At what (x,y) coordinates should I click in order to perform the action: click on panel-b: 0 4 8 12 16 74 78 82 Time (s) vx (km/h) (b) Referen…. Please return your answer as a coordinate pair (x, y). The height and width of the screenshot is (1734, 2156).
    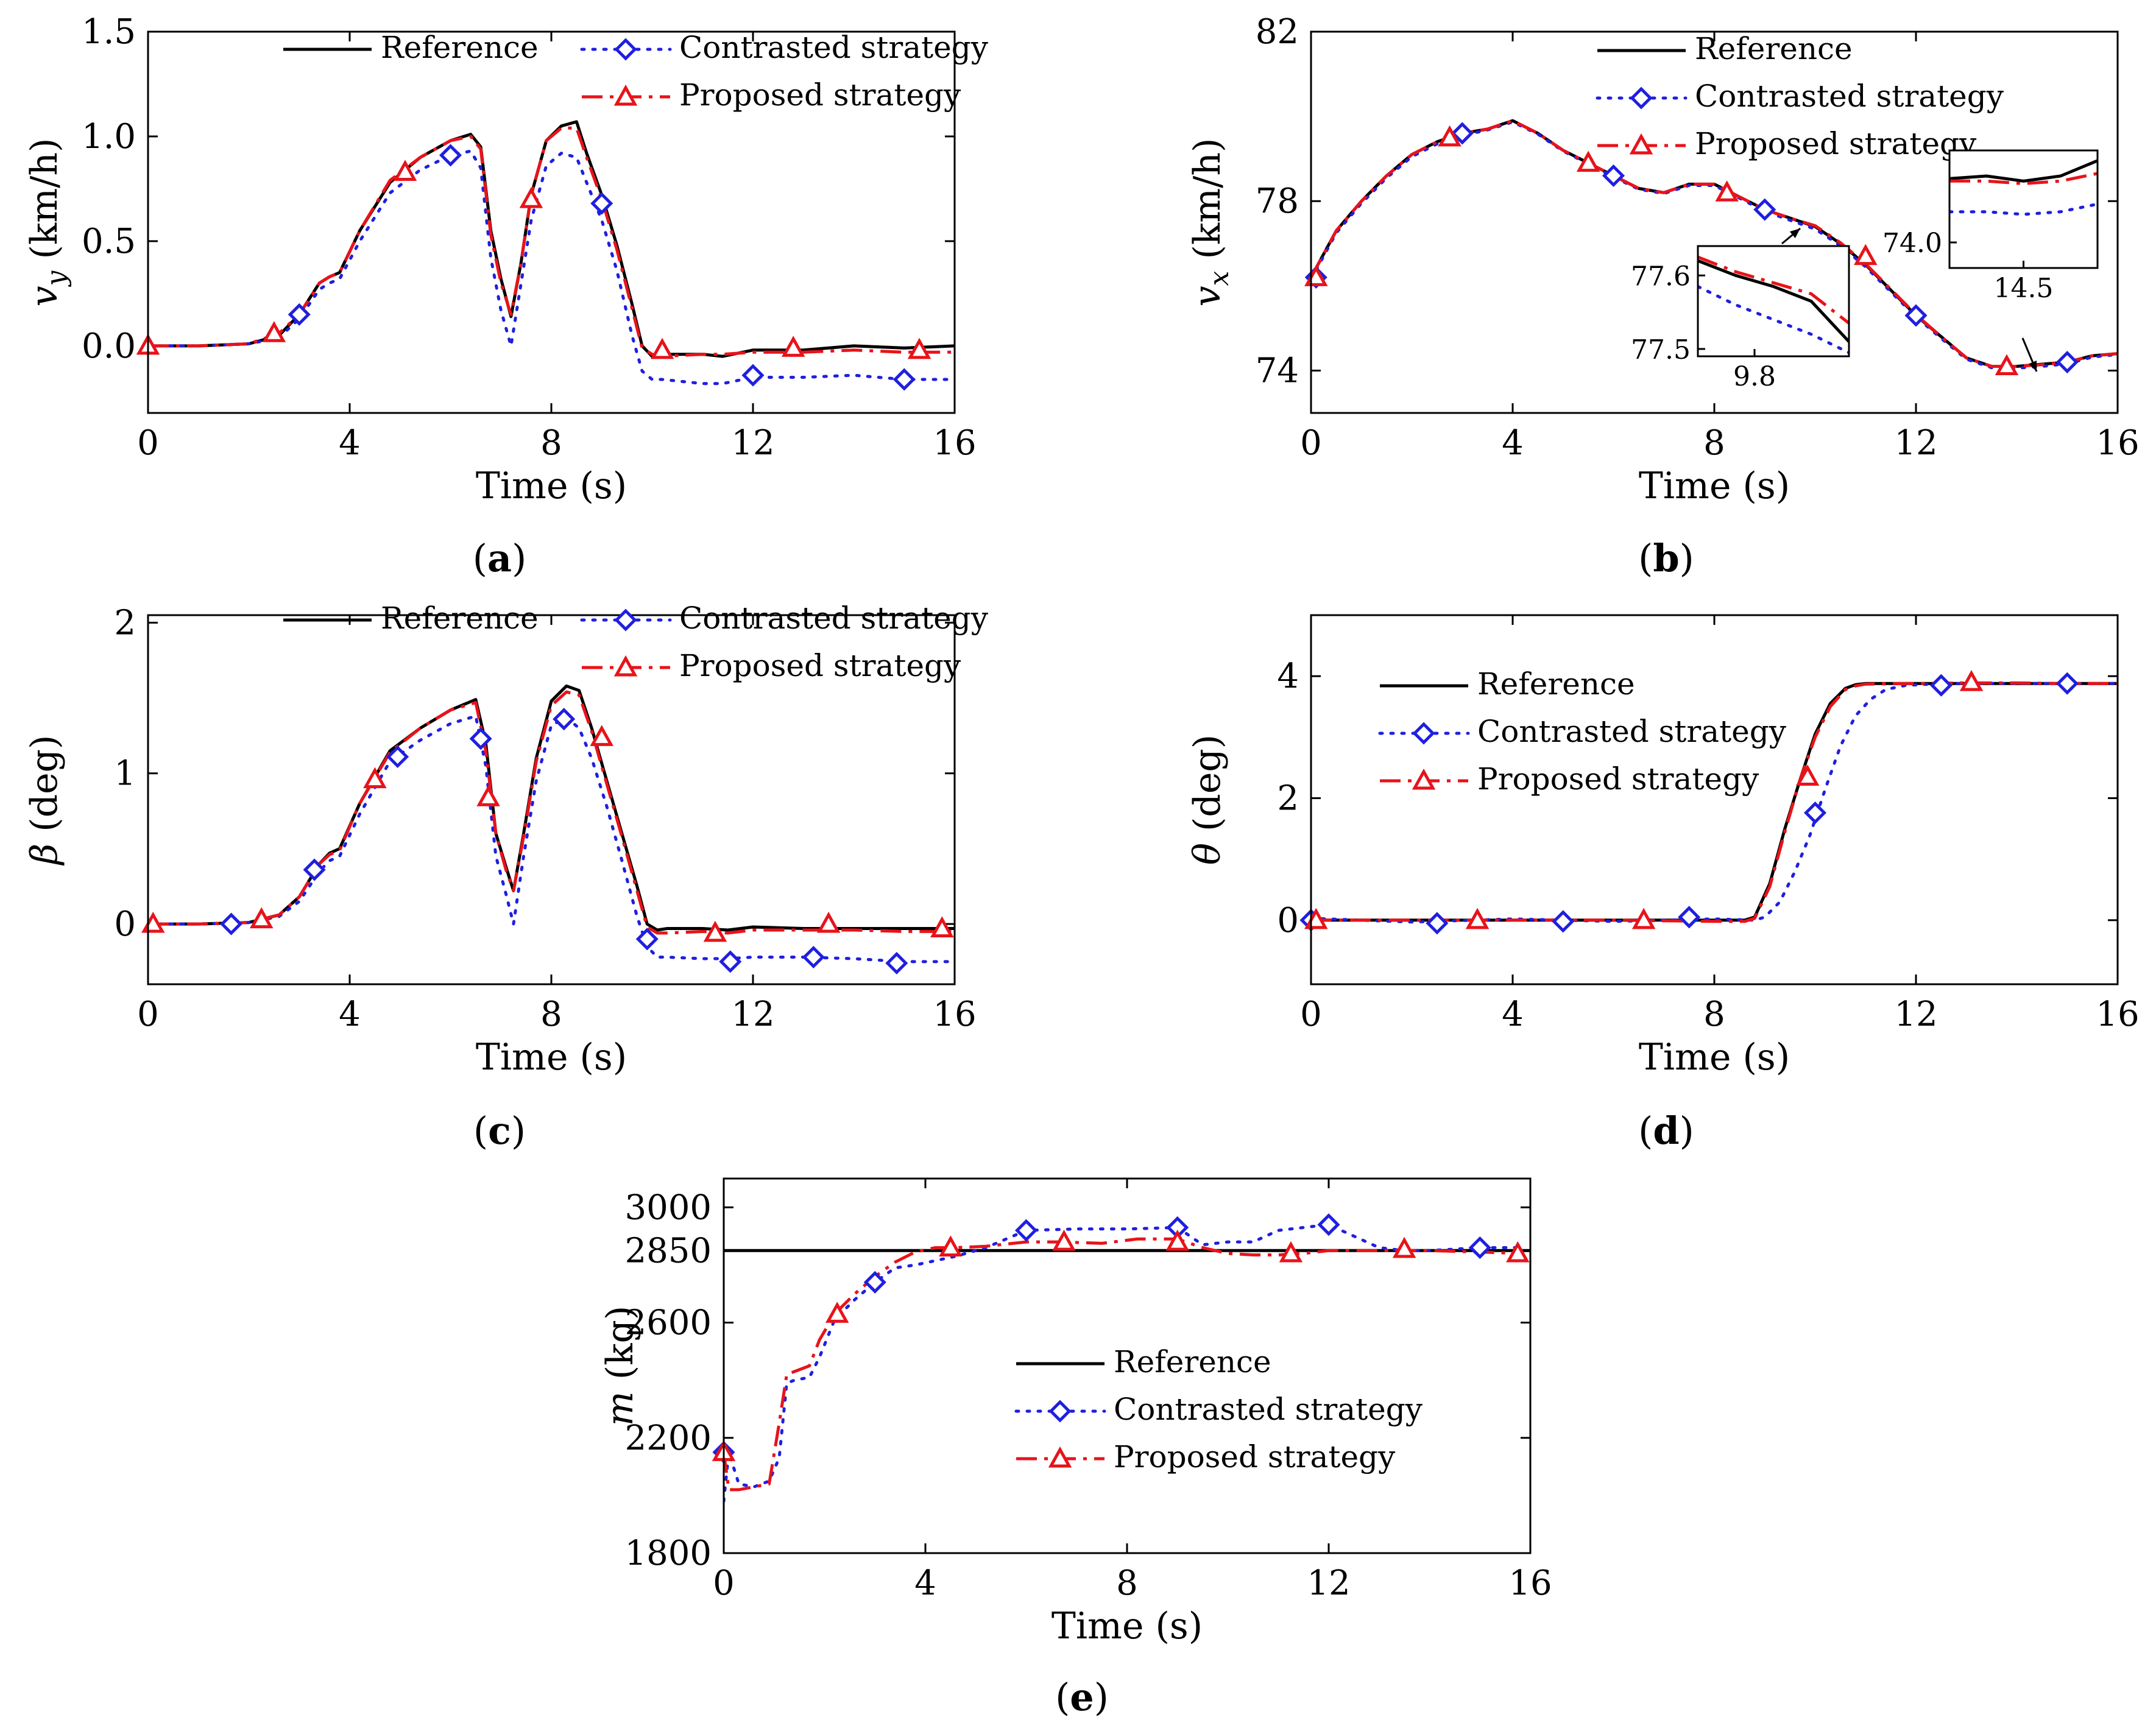
    Looking at the image, I should click on (1663, 296).